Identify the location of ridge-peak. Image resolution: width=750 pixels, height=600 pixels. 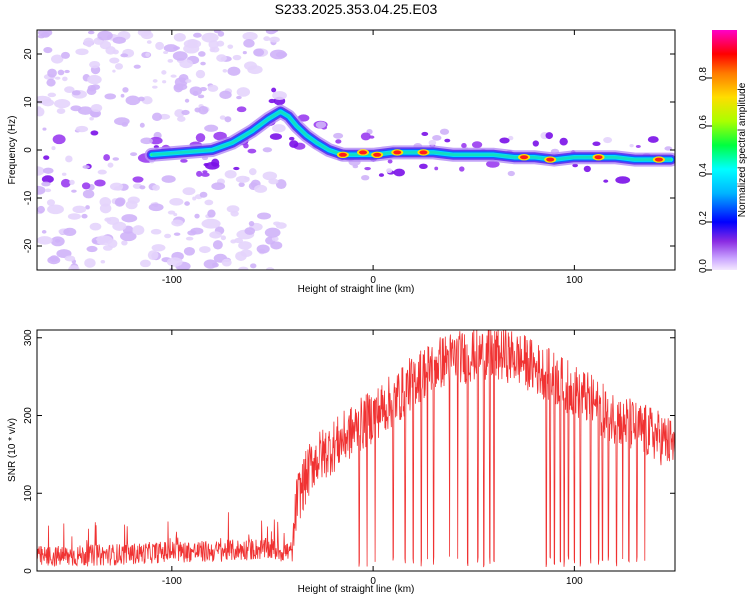
(363, 152).